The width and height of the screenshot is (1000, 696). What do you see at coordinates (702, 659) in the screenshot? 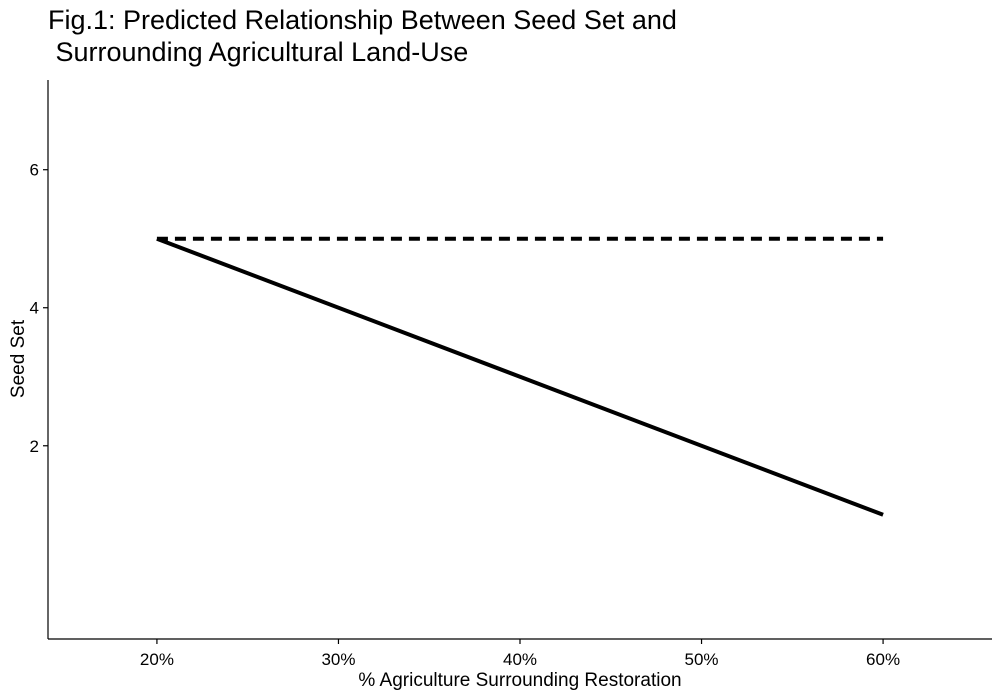
I see `x-tick-label: 50%` at bounding box center [702, 659].